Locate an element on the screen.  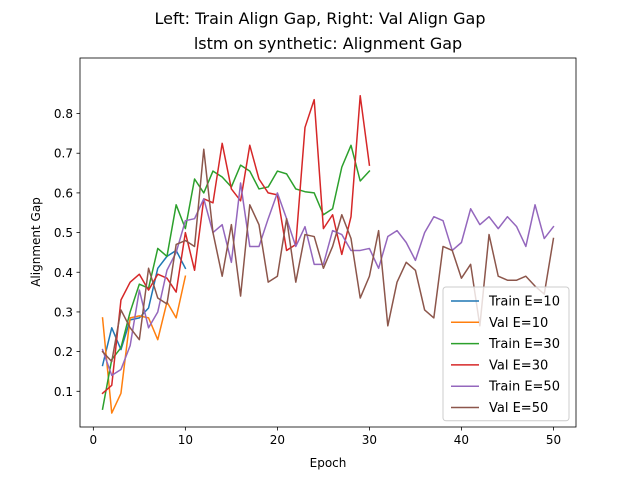
y-axis: 0.1 0.2 0.3 0.4 0.5 0.6 0.7 0.8 is located at coordinates (67, 253).